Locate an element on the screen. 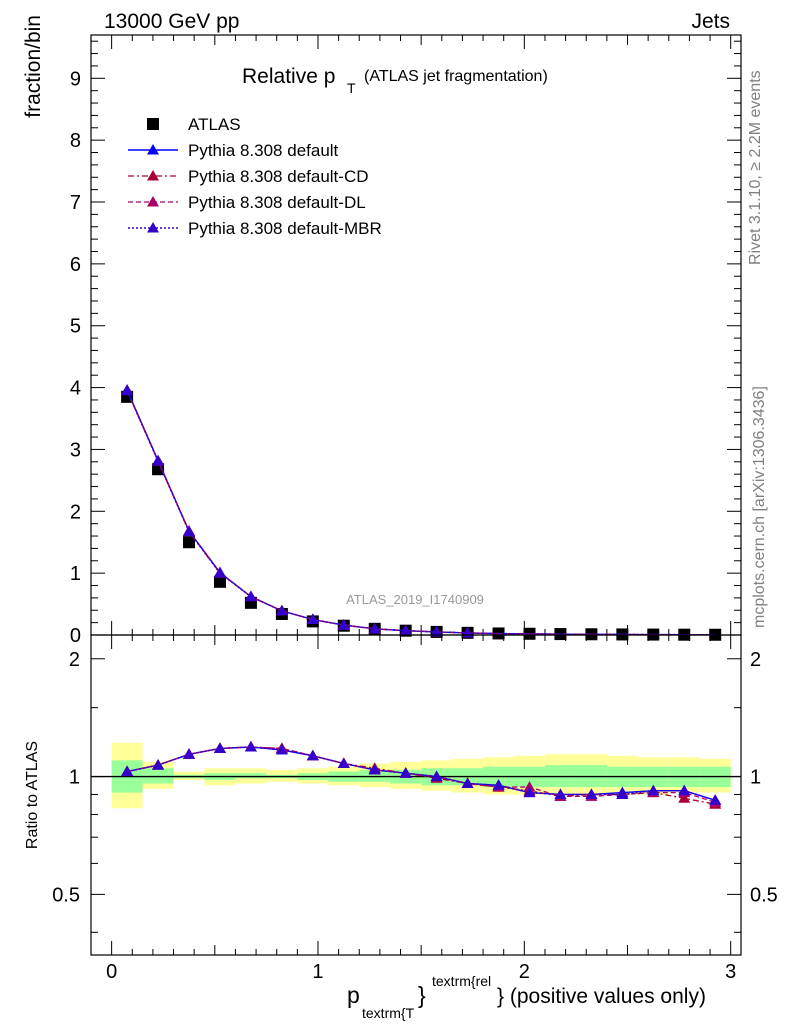  header-left: 13000 GeV pp is located at coordinates (171, 21).